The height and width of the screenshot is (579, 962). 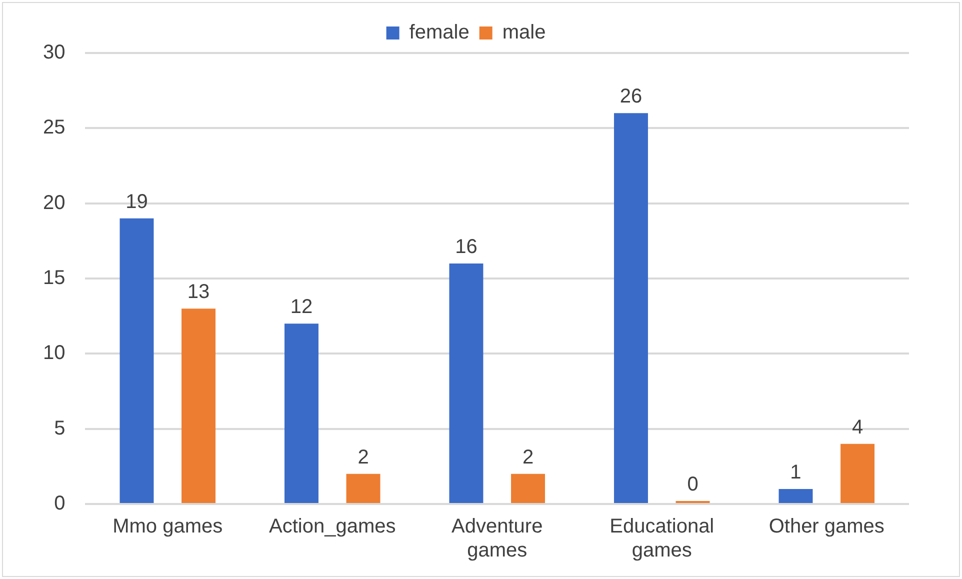 I want to click on data-label: 26, so click(x=631, y=97).